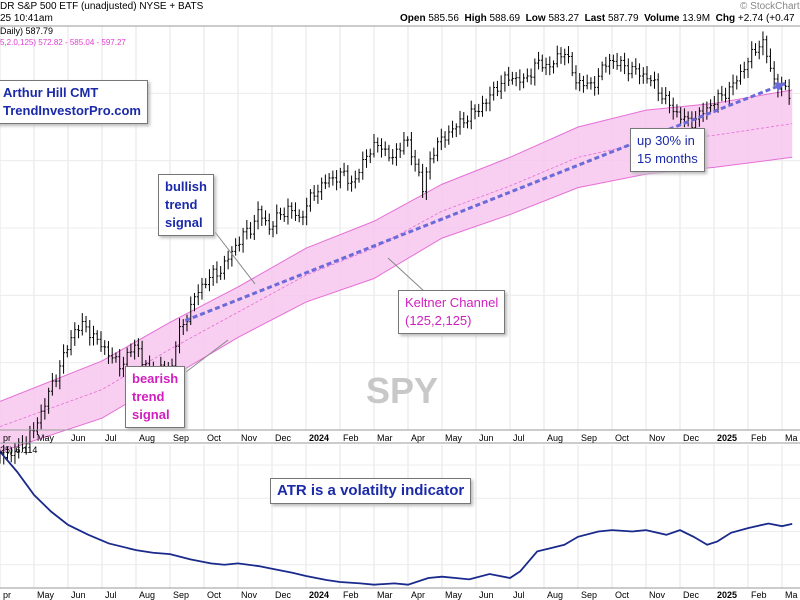  Describe the element at coordinates (235, 258) in the screenshot. I see `bullish-pointer` at that location.